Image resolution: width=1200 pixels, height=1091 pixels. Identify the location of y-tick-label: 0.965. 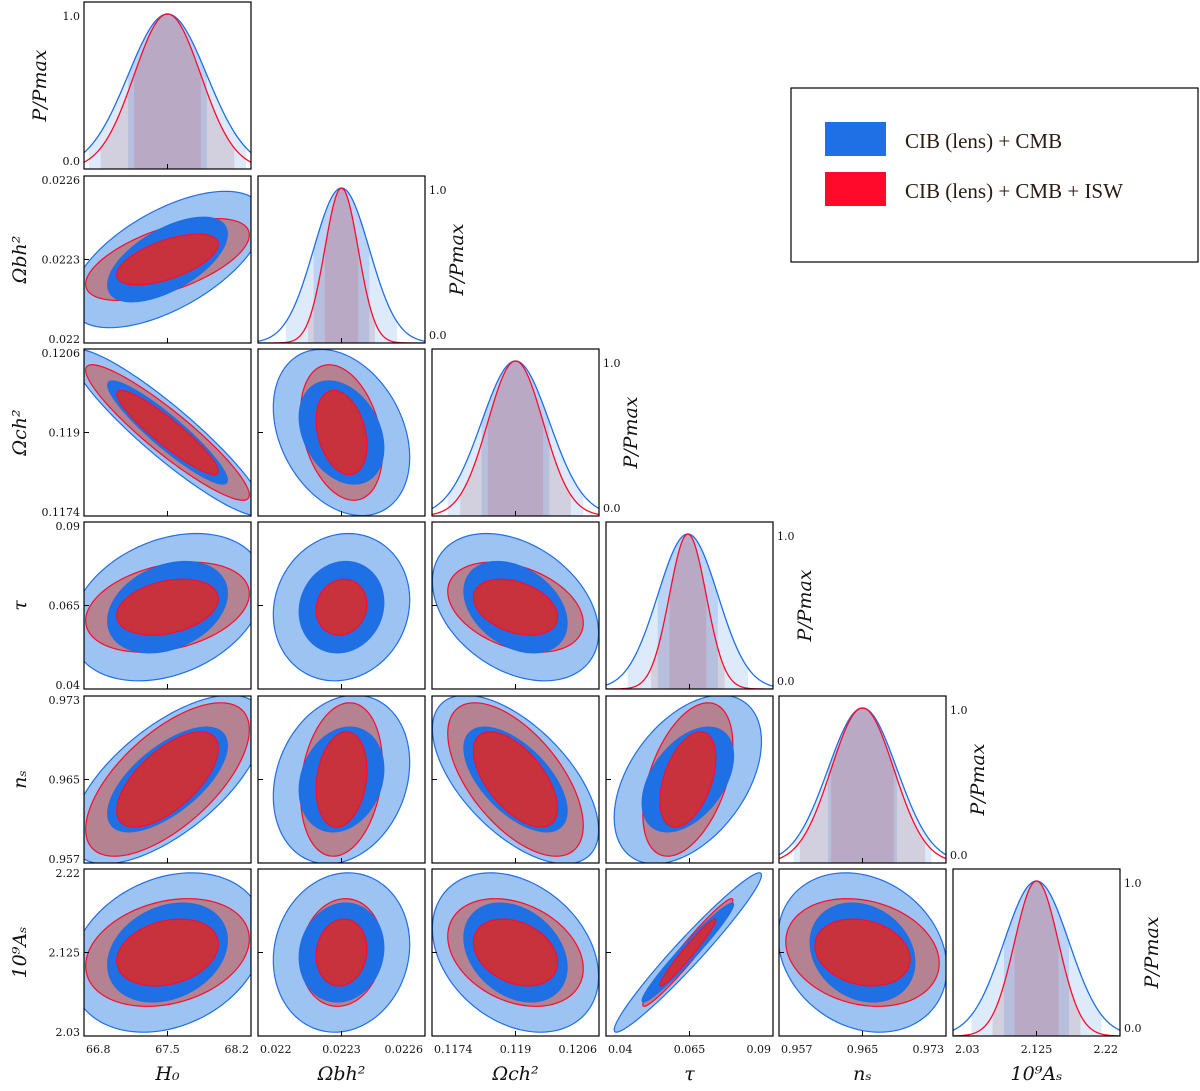
(65, 780).